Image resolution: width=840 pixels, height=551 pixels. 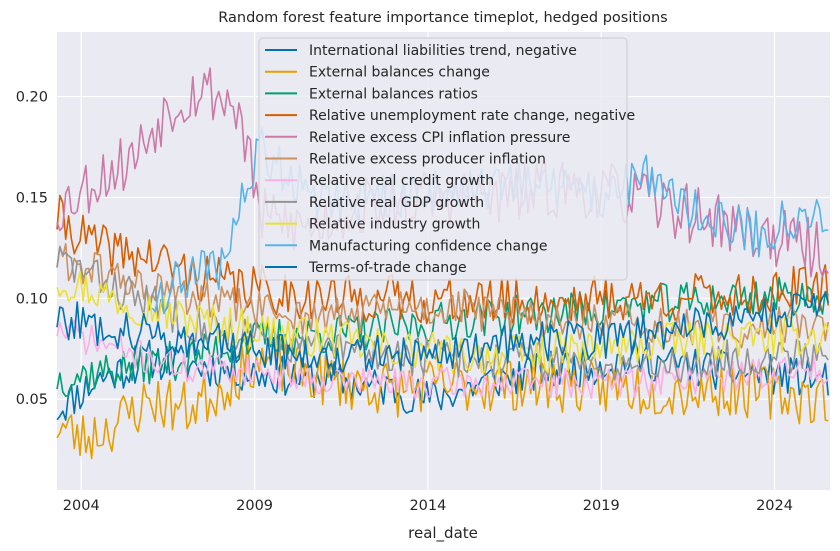 I want to click on legend-label: External balances ratios, so click(x=393, y=94).